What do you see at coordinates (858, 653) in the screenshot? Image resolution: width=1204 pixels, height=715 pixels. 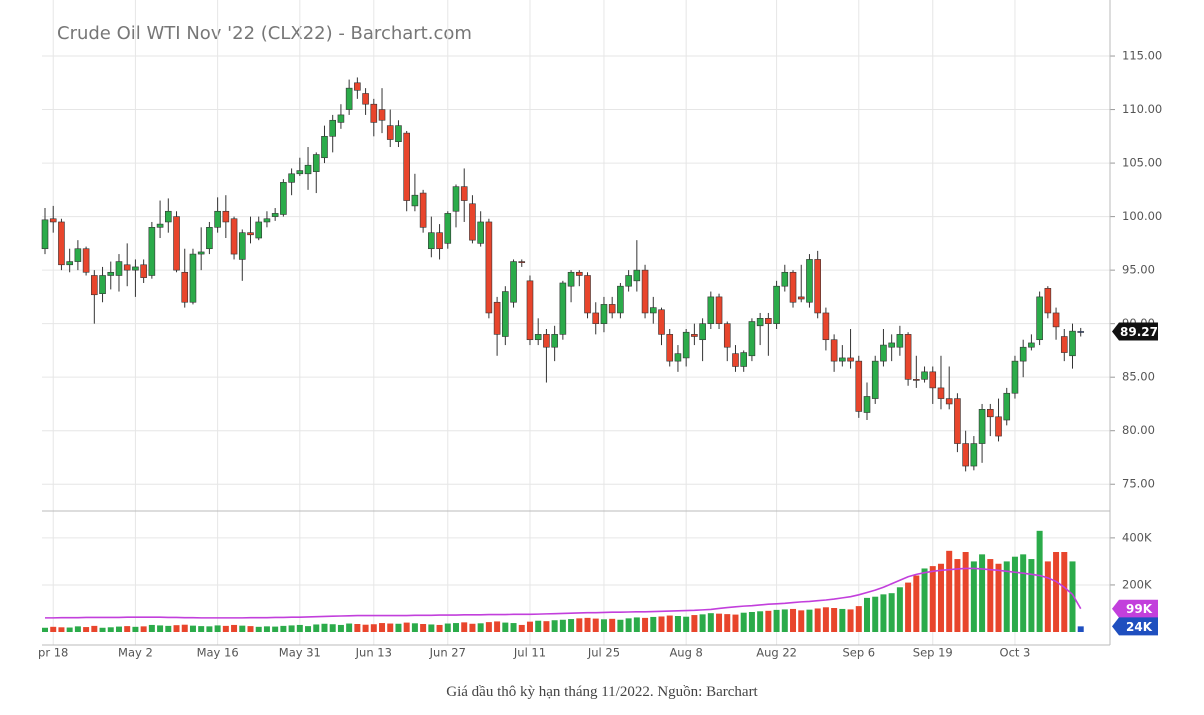 I see `x-tick-label: Sep 6` at bounding box center [858, 653].